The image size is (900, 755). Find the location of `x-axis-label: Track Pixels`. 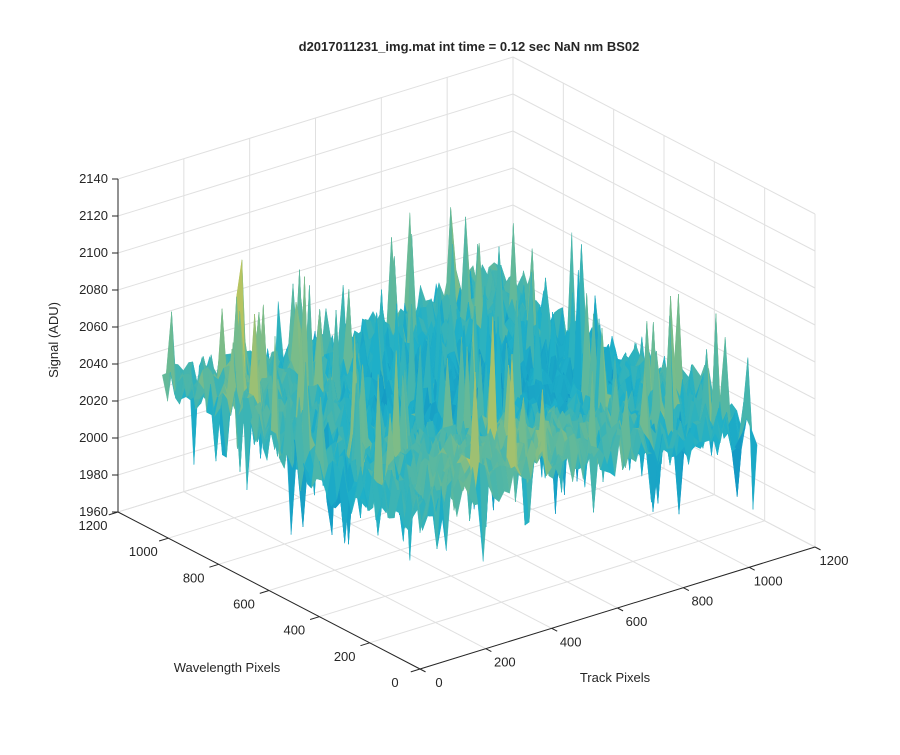

x-axis-label: Track Pixels is located at coordinates (615, 677).